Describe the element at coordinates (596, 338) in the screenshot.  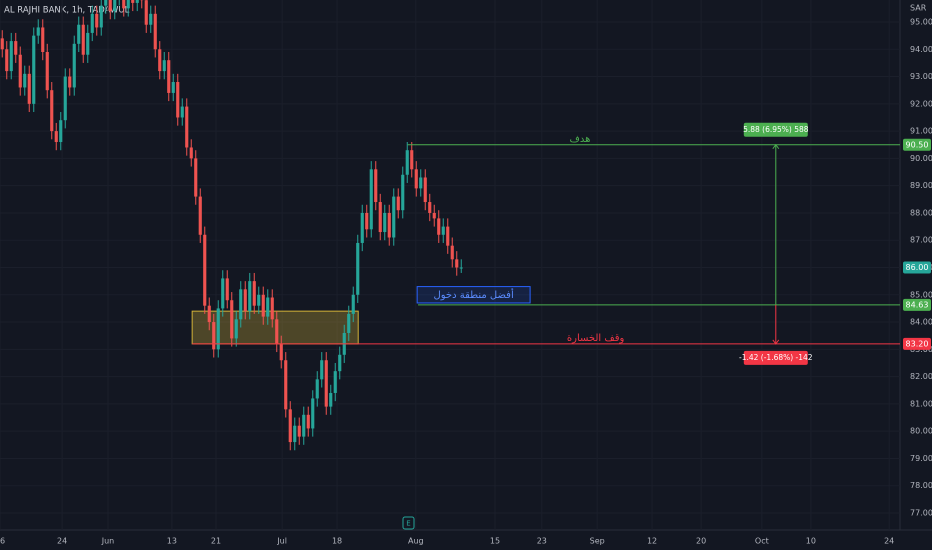
I see `level-annotation: وقف الخسارة` at that location.